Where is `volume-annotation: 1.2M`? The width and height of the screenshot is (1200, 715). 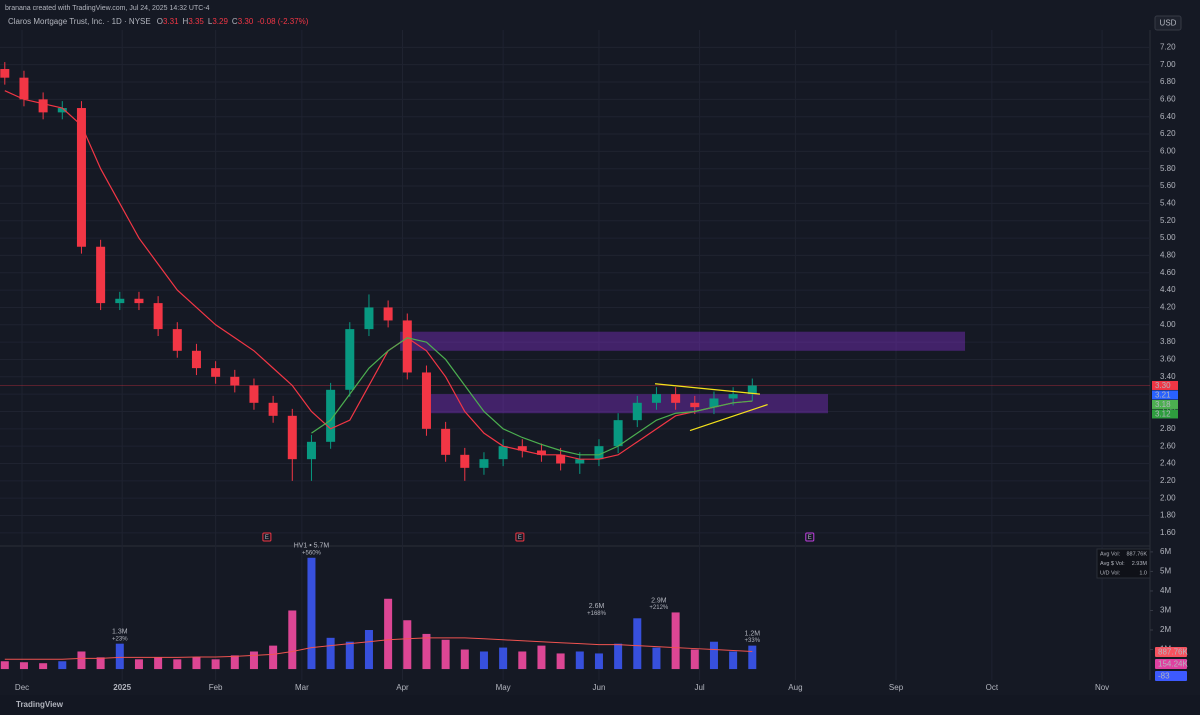 volume-annotation: 1.2M is located at coordinates (753, 633).